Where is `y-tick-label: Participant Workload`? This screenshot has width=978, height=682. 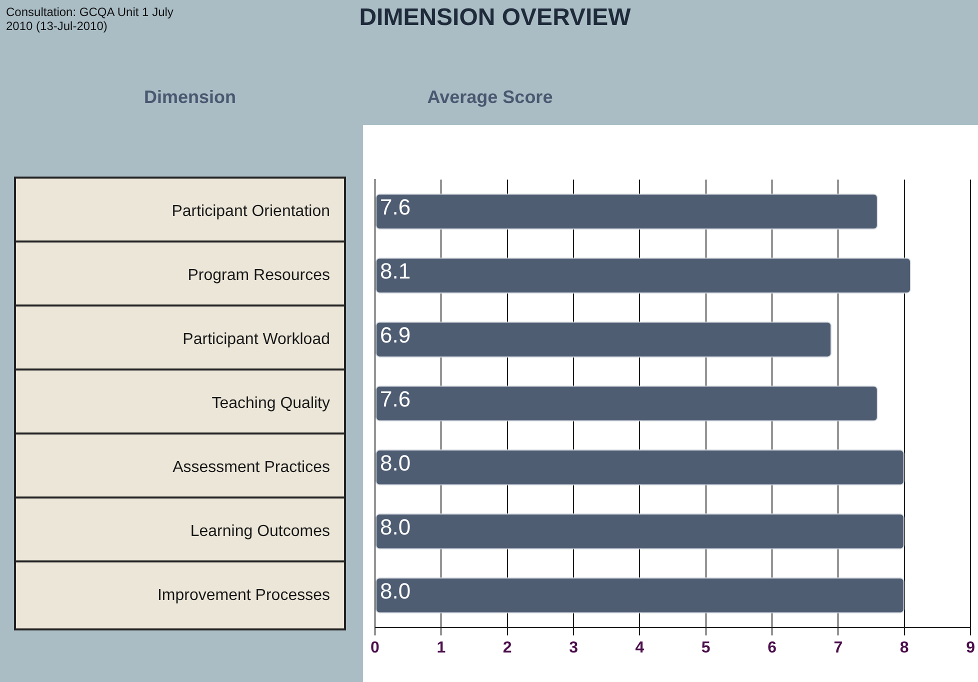 y-tick-label: Participant Workload is located at coordinates (256, 339).